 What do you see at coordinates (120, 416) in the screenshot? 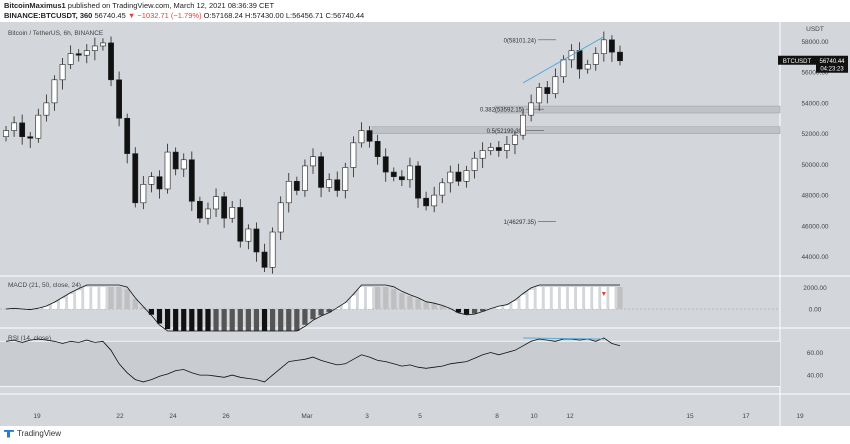
I see `x-tick-label: 22` at bounding box center [120, 416].